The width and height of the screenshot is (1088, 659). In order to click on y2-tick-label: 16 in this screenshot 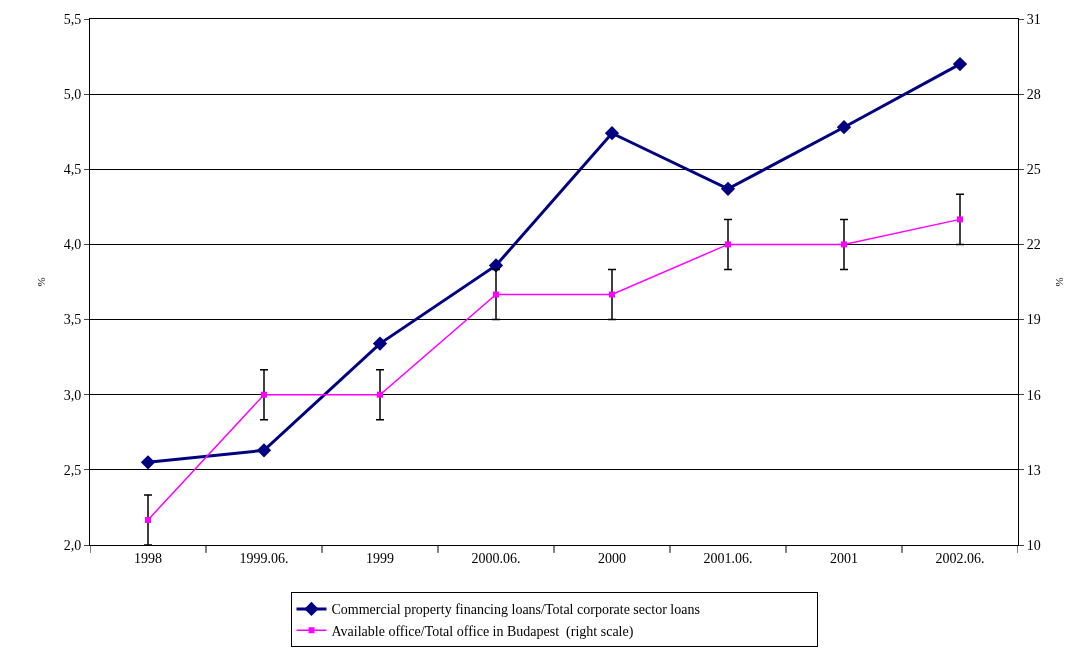, I will do `click(1033, 395)`.